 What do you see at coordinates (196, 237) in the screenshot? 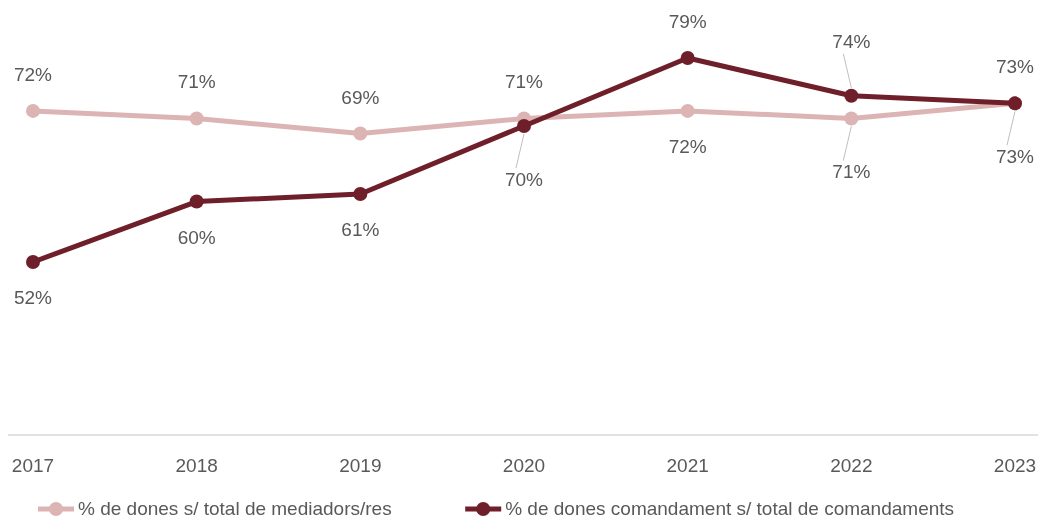
I see `data-label: 60%` at bounding box center [196, 237].